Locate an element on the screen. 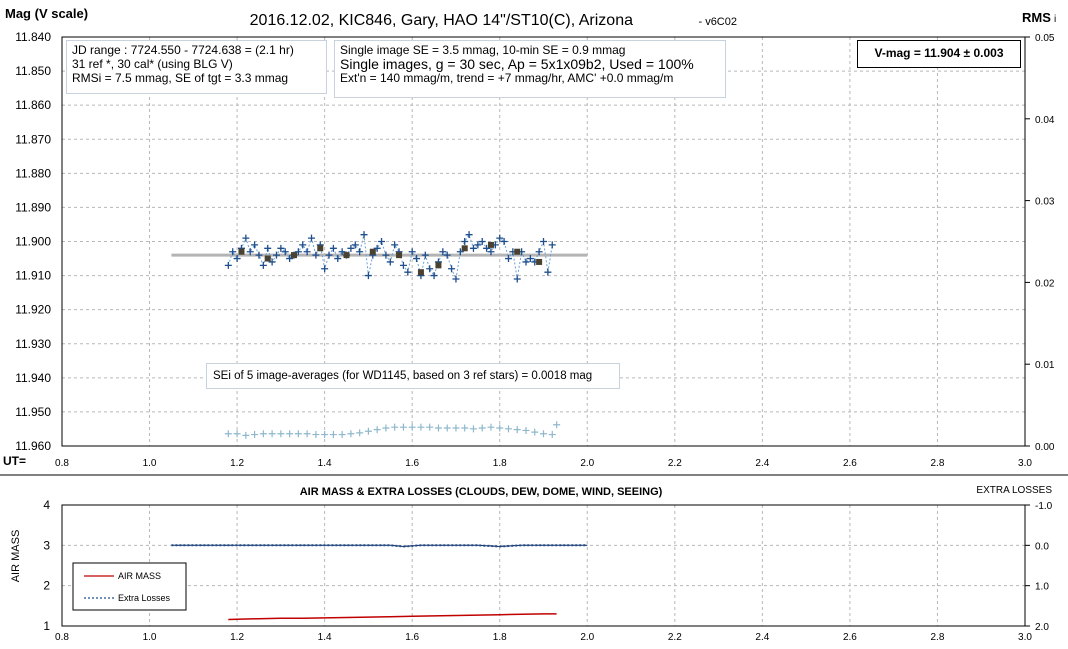  top-y-tick-label: 11.850 is located at coordinates (33, 71).